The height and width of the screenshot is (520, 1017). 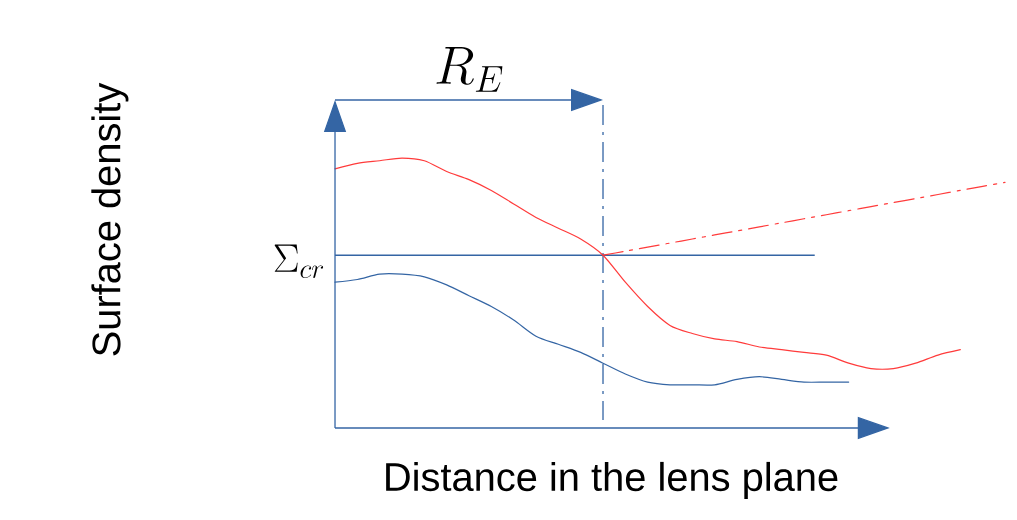 What do you see at coordinates (299, 261) in the screenshot?
I see `ref-line-label: $\Sigma_{cr}$` at bounding box center [299, 261].